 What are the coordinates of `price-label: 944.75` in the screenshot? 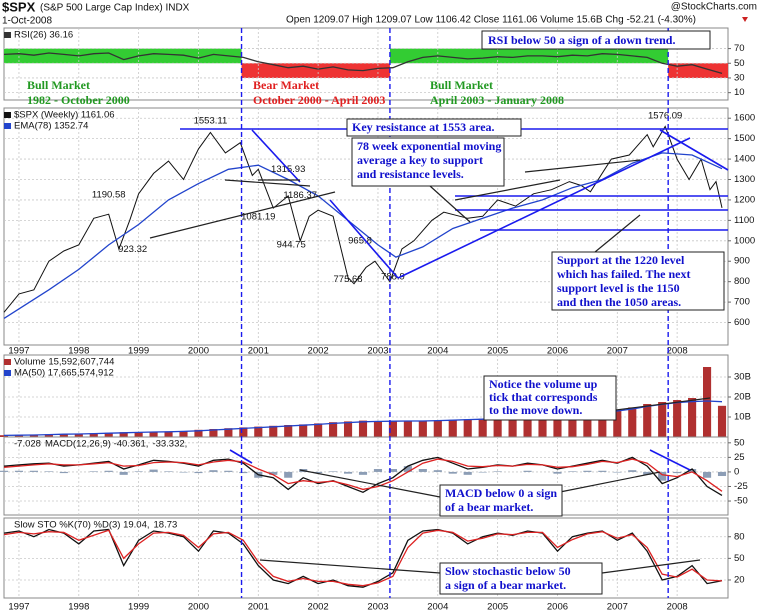 It's located at (291, 245).